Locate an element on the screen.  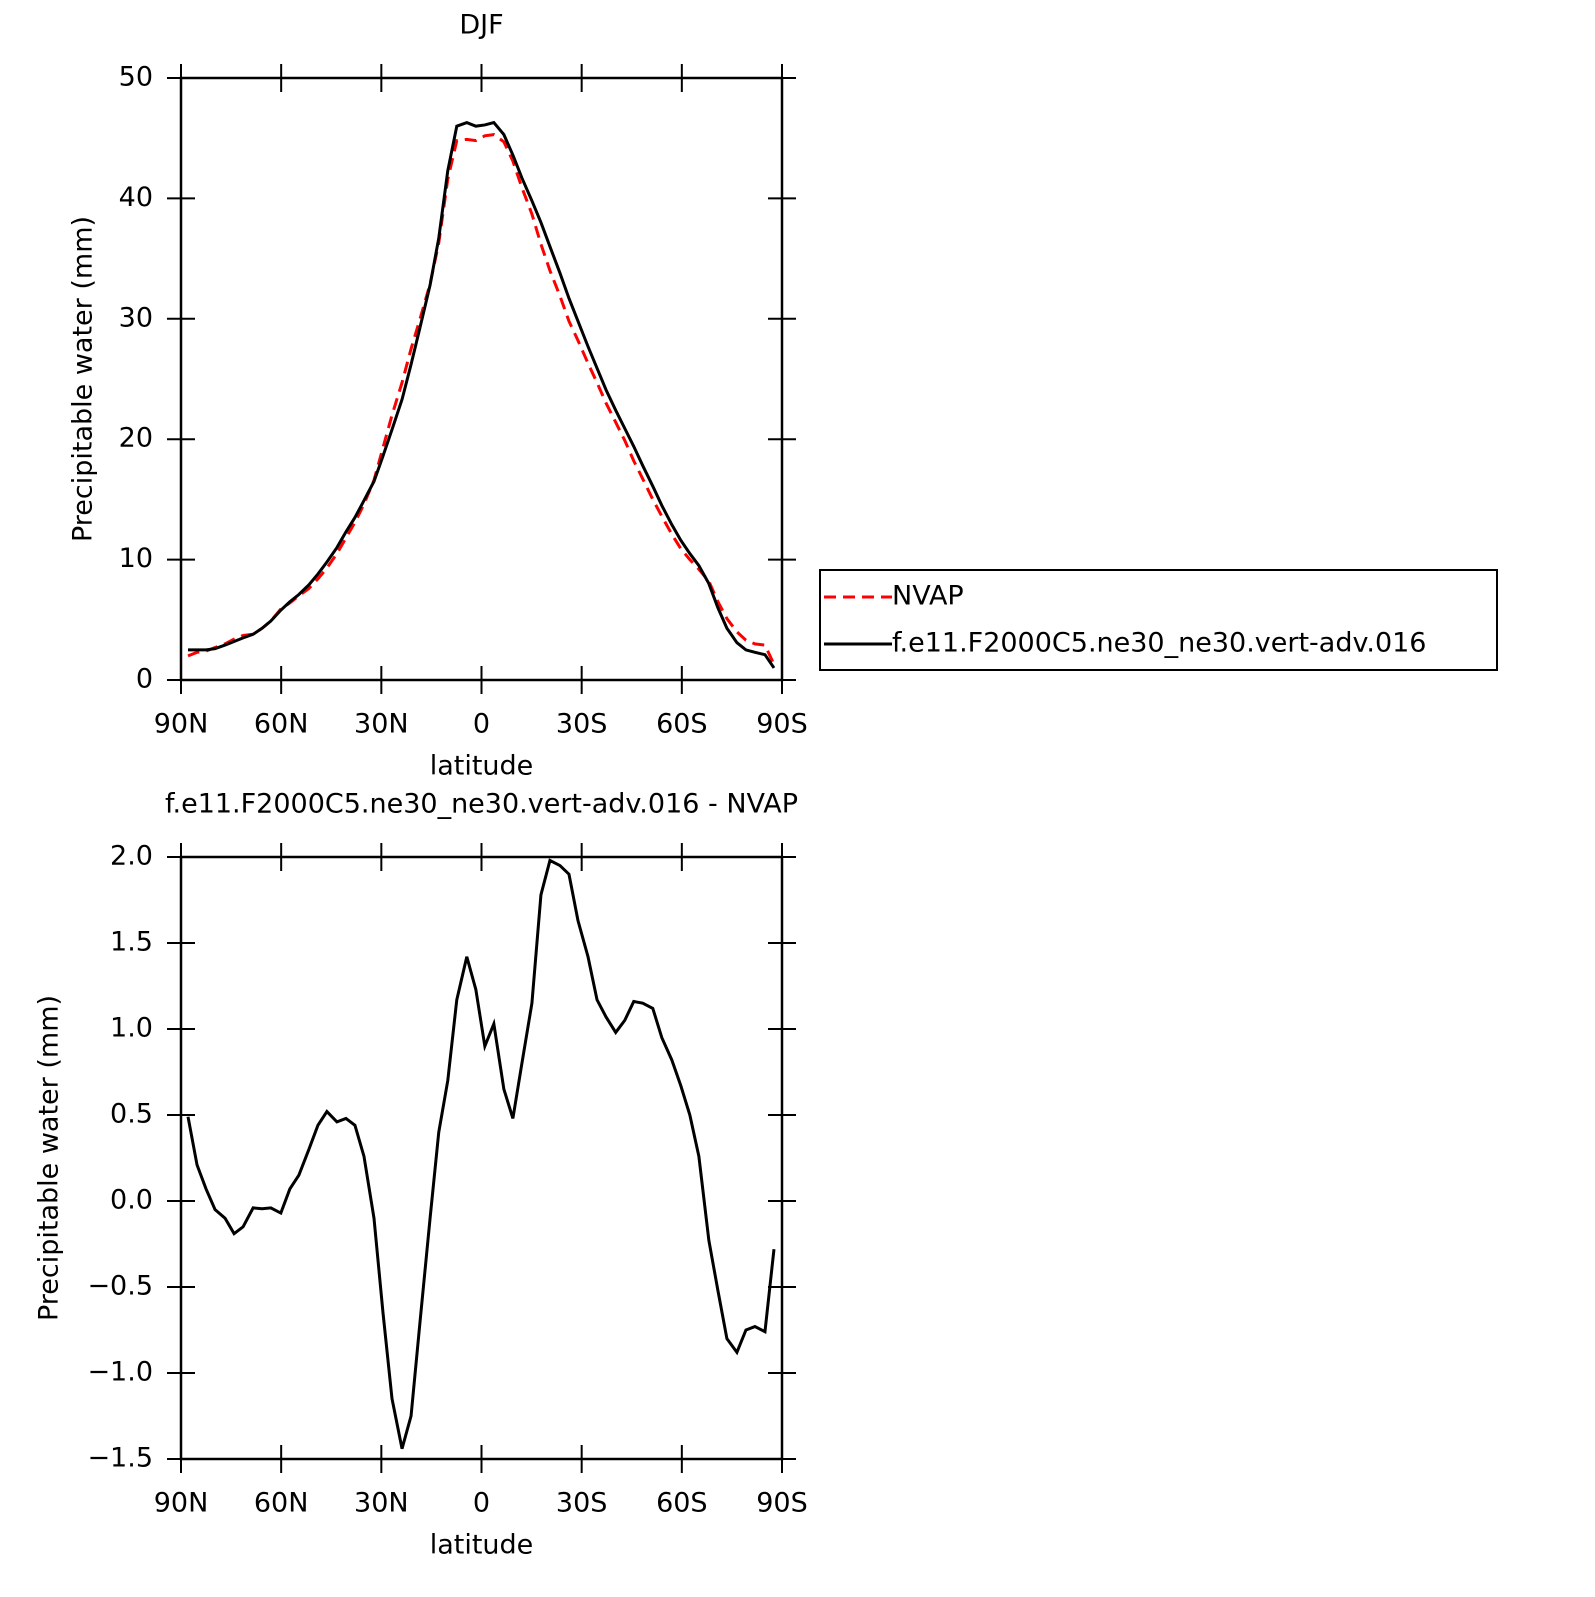
legend-label: f.e11.F2000C5.ne30_ne30.vert-adv.016 is located at coordinates (1159, 643).